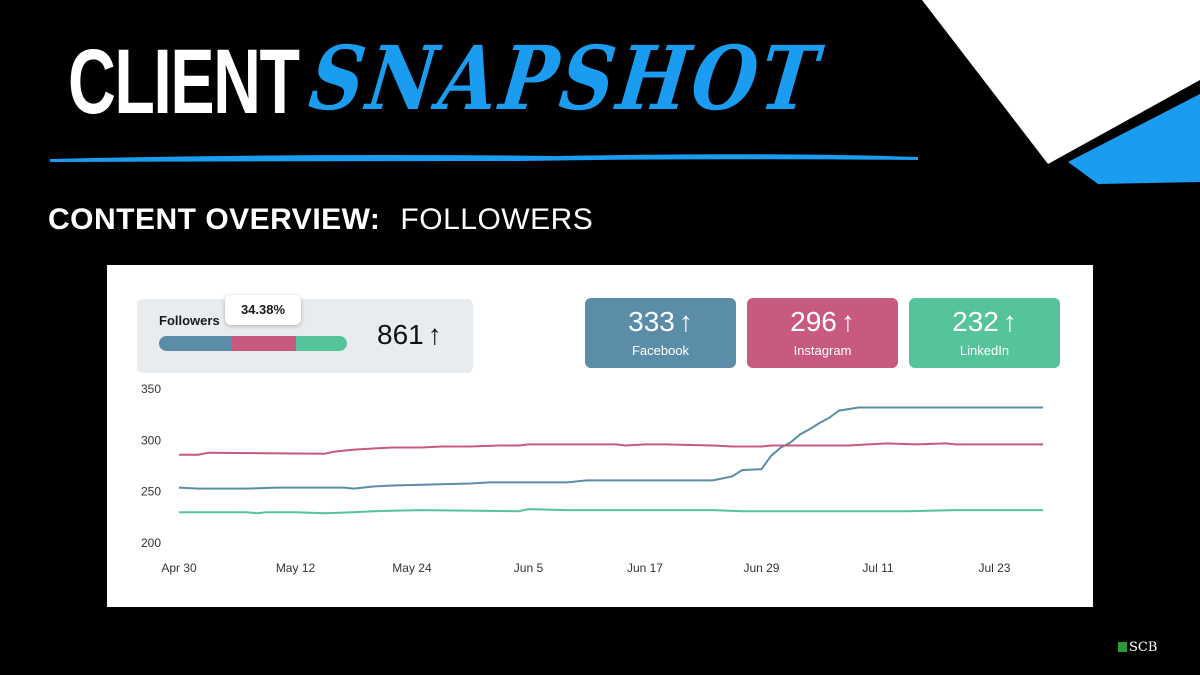 The height and width of the screenshot is (675, 1200). I want to click on share-bar-linkedin, so click(321, 343).